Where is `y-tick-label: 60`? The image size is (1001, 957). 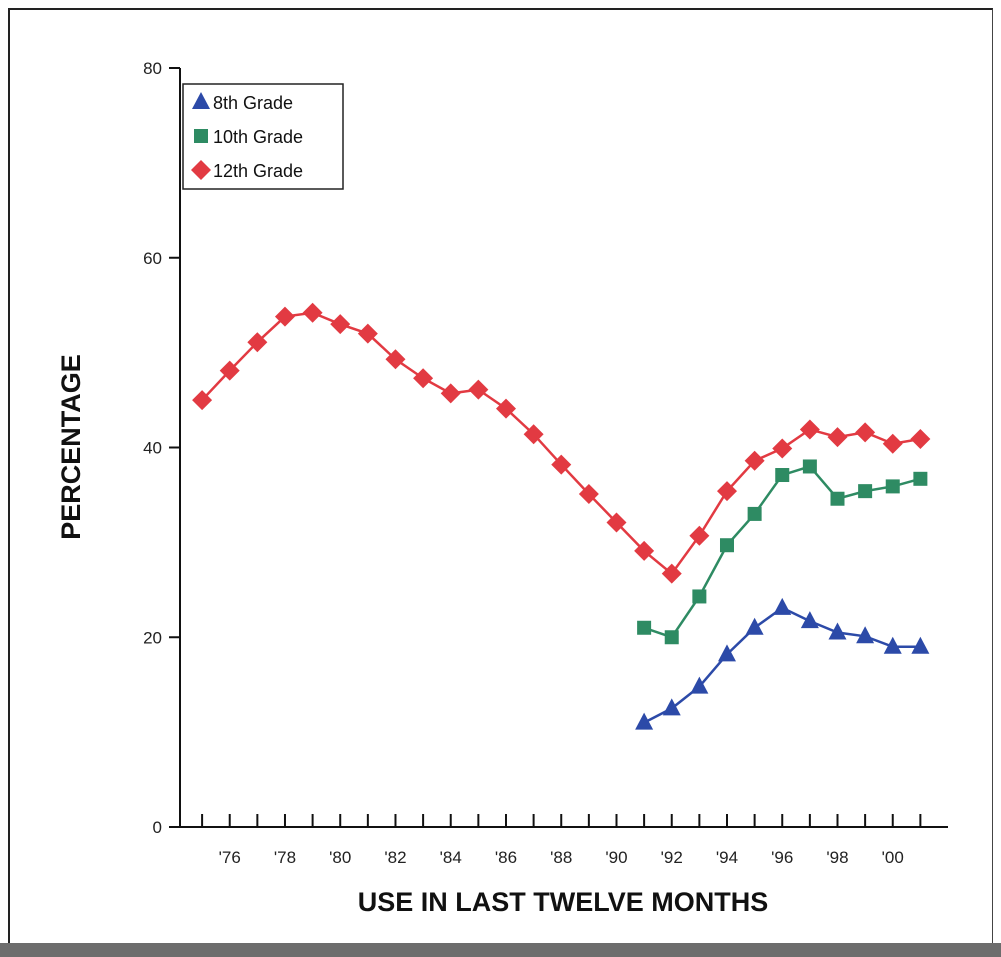
y-tick-label: 60 is located at coordinates (152, 258).